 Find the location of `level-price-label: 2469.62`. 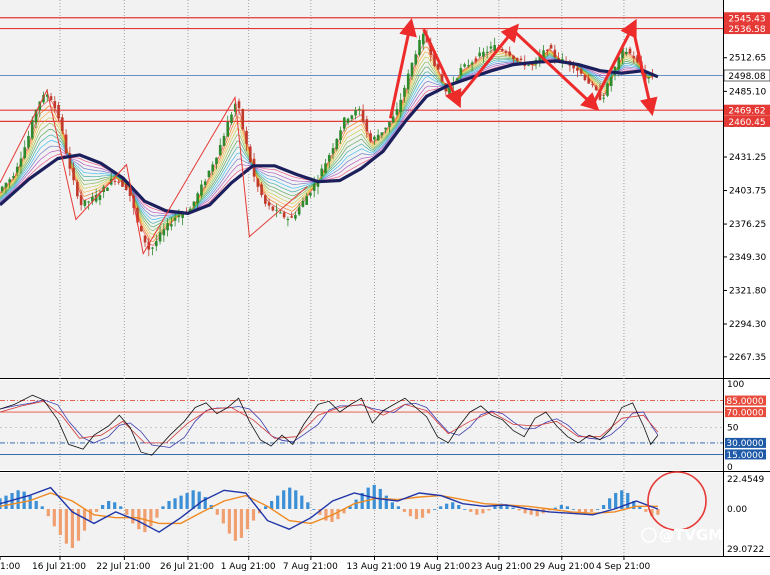

level-price-label: 2469.62 is located at coordinates (746, 112).